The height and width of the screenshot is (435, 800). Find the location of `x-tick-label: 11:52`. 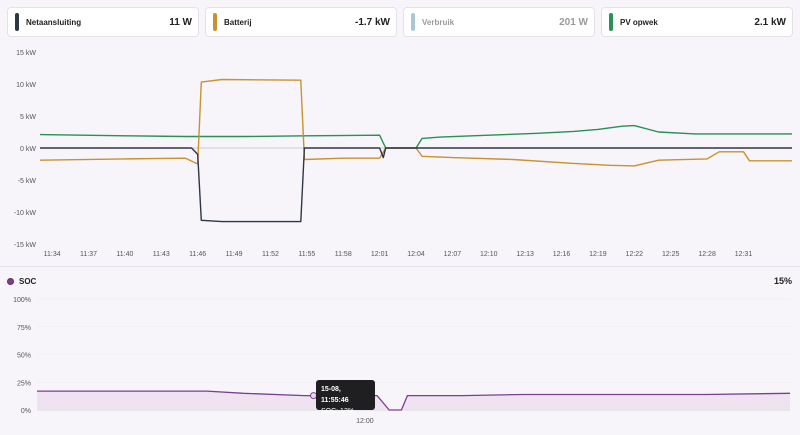

x-tick-label: 11:52 is located at coordinates (270, 254).